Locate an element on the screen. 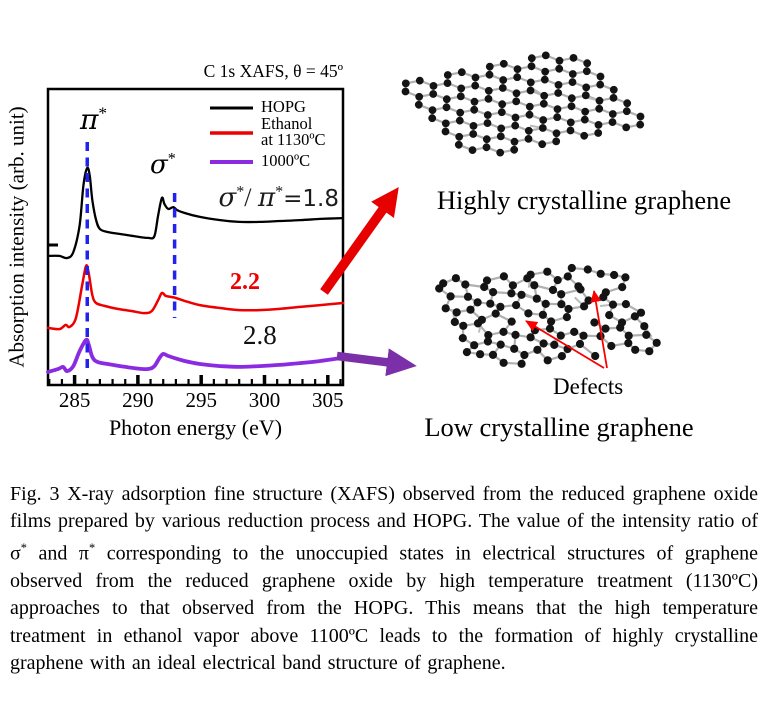  highly-crystalline-label: Highly crystalline graphene is located at coordinates (584, 200).